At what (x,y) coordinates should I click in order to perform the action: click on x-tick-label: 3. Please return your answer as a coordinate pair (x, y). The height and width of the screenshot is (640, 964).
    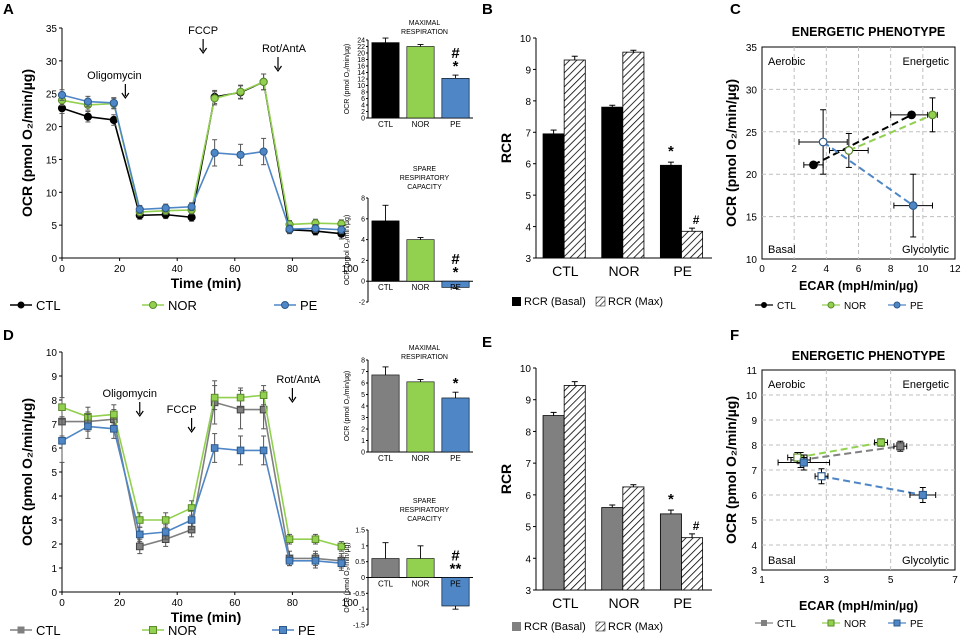
    Looking at the image, I should click on (827, 580).